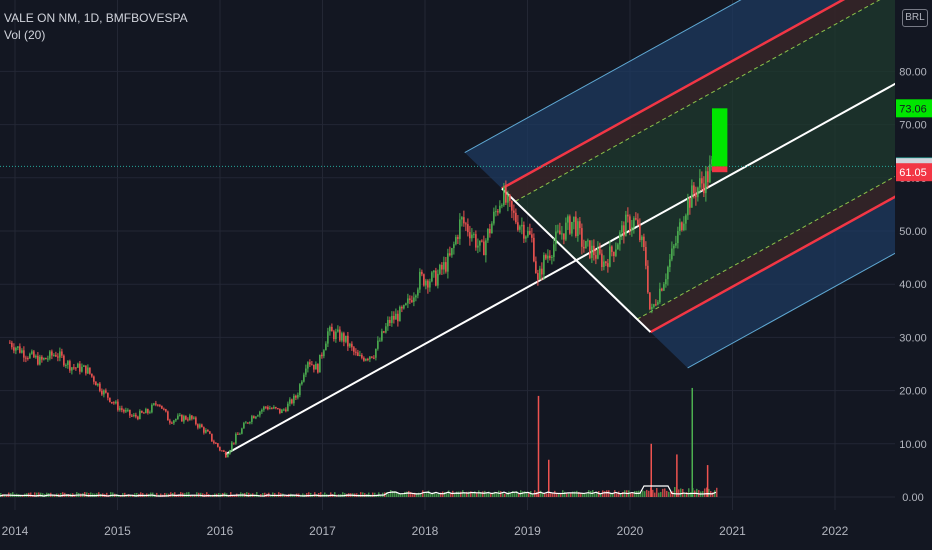 The image size is (932, 550). What do you see at coordinates (915, 18) in the screenshot?
I see `currency-button: BRL` at bounding box center [915, 18].